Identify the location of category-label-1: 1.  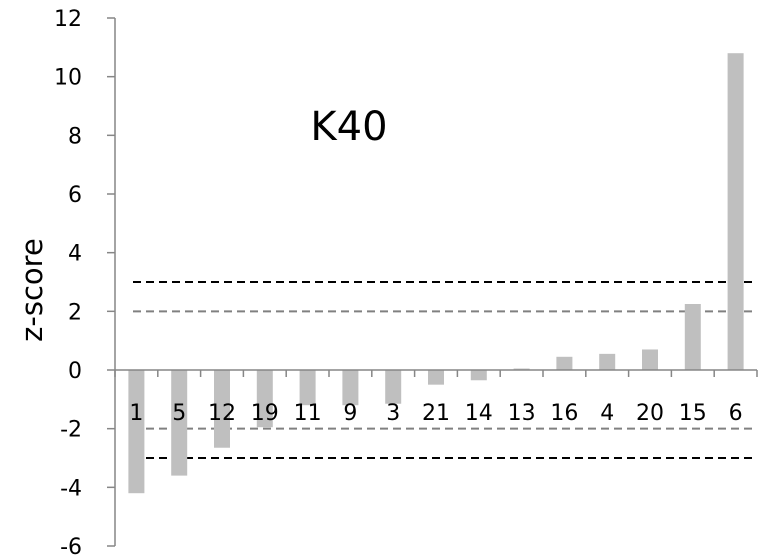
(136, 413).